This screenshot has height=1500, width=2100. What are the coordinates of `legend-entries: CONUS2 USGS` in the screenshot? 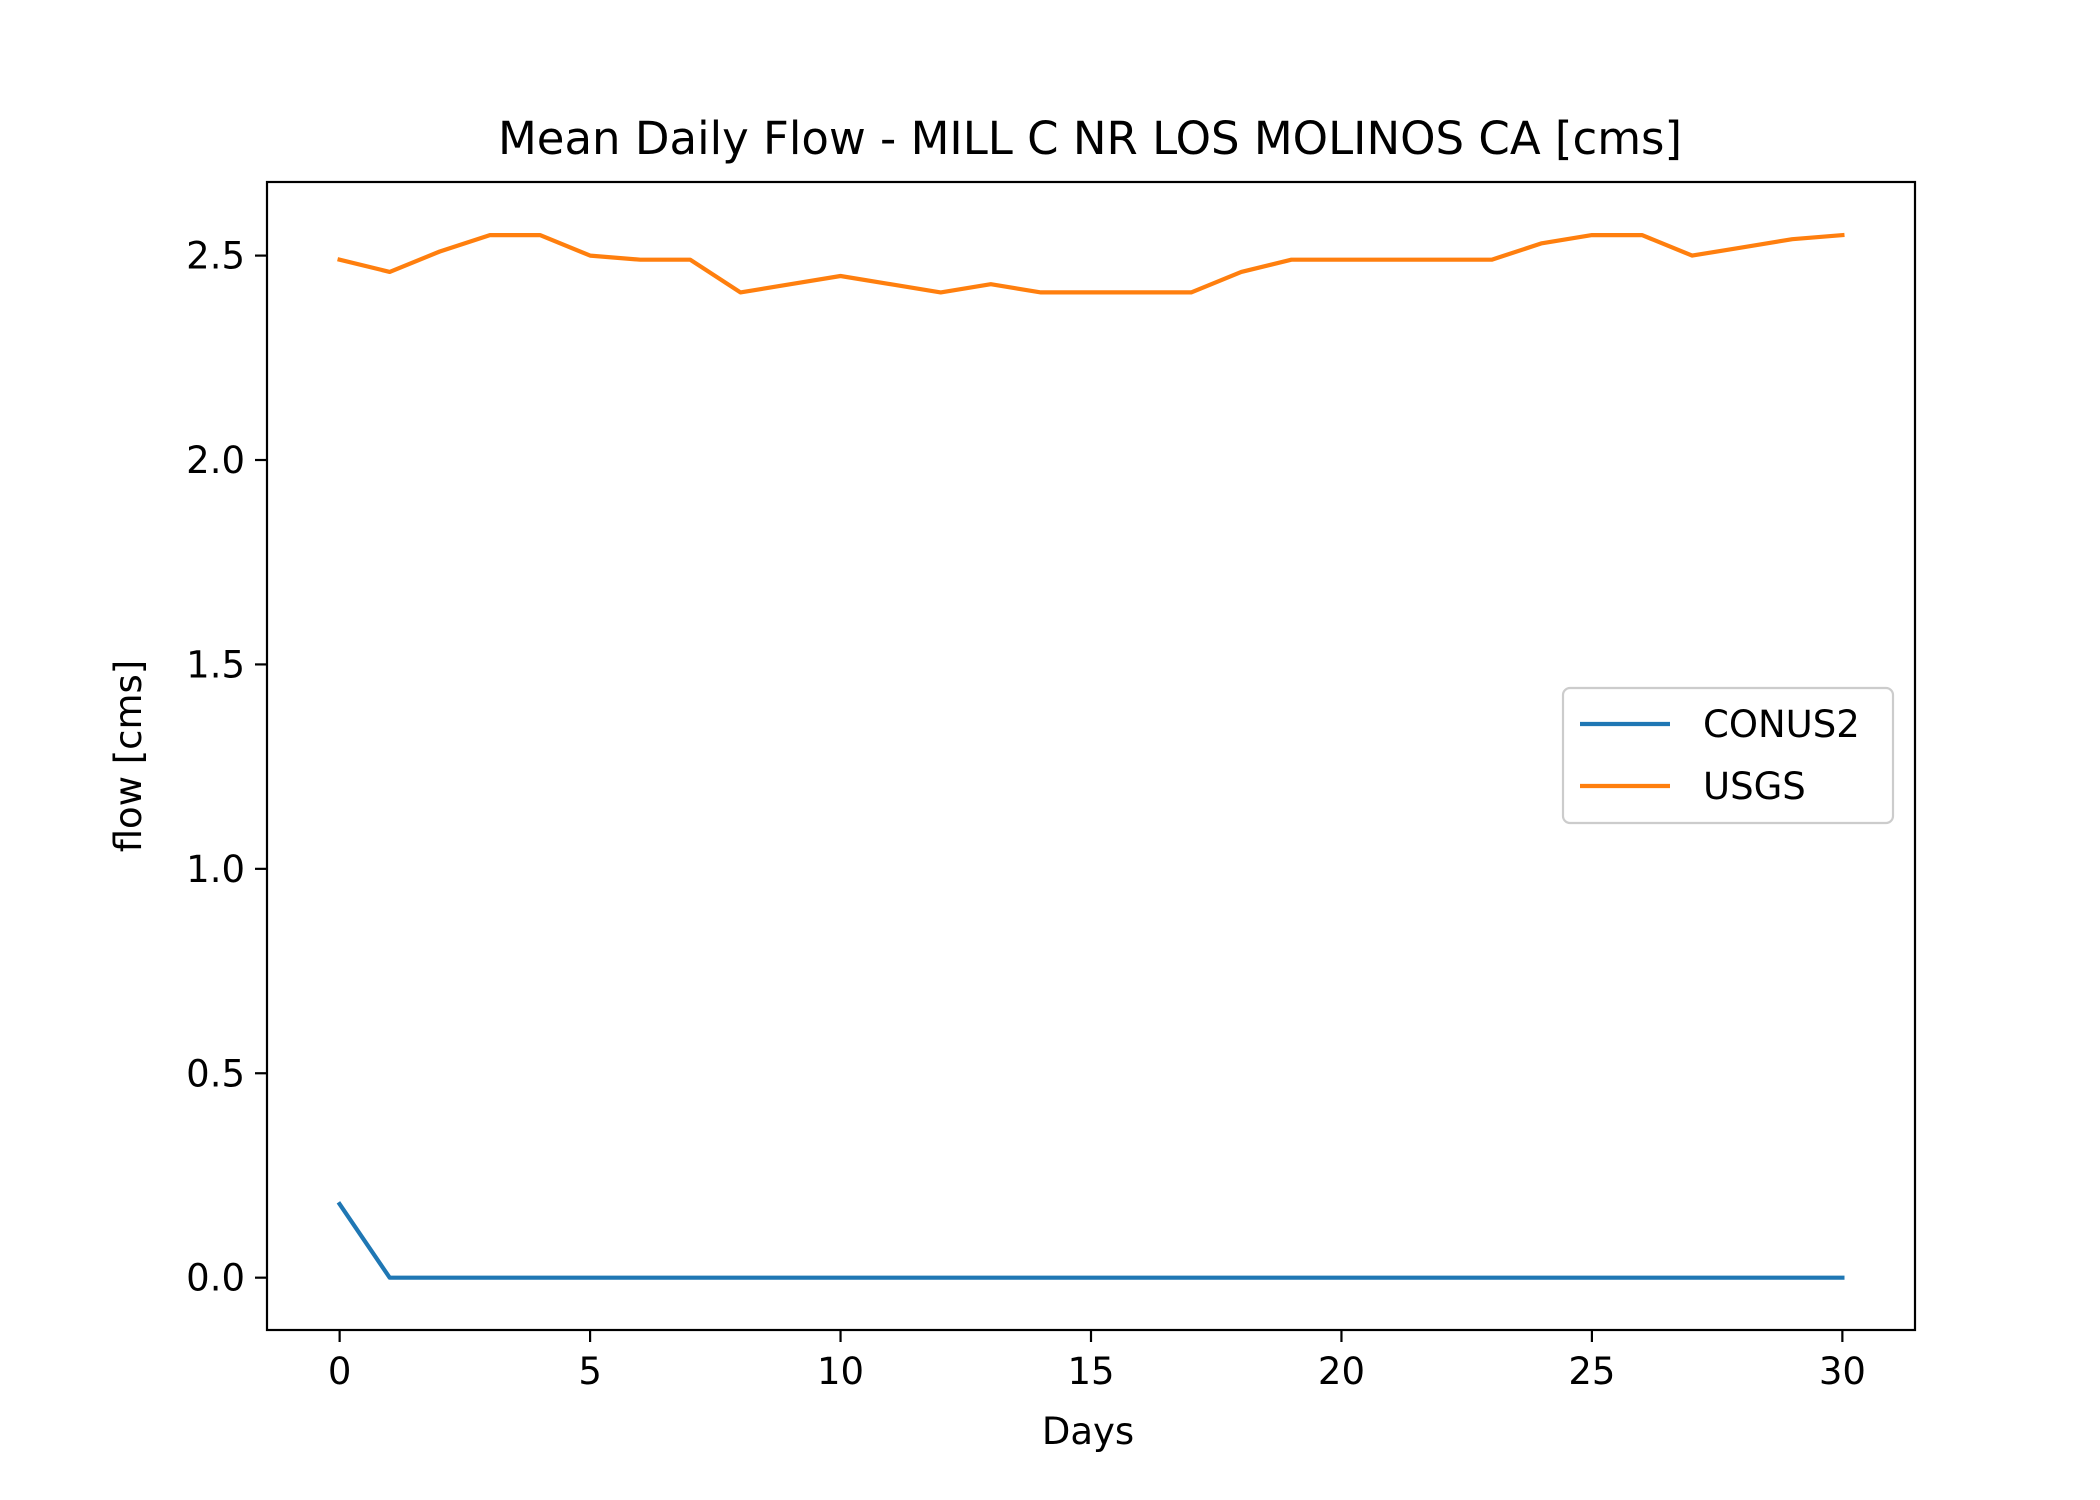 It's located at (1720, 755).